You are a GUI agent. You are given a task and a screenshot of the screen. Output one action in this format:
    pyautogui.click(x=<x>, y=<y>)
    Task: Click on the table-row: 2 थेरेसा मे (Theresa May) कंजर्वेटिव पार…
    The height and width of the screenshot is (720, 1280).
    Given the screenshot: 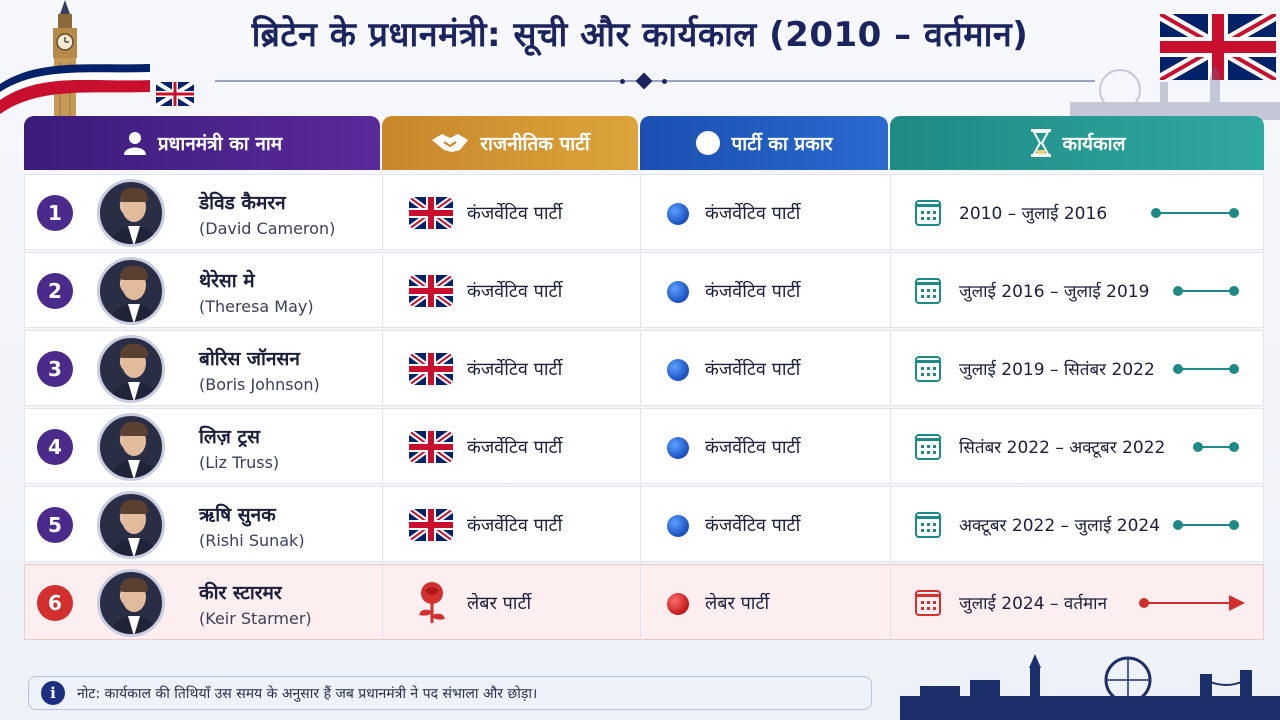 What is the action you would take?
    pyautogui.click(x=644, y=290)
    